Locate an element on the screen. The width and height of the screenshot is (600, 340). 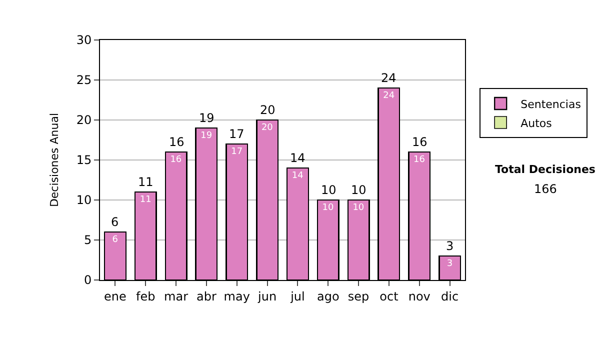
data-label: 14 is located at coordinates (298, 176).